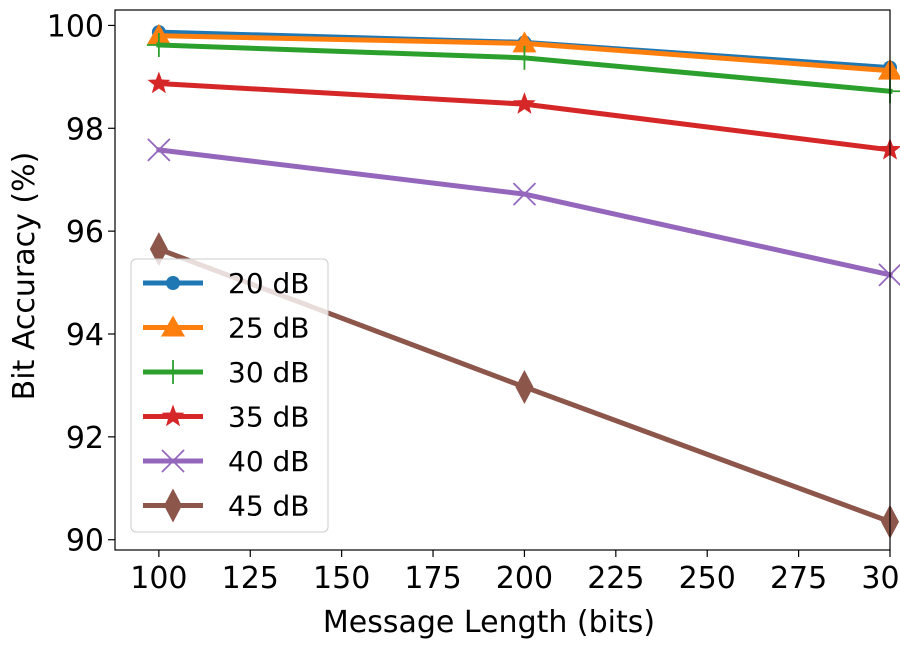 The image size is (900, 650). I want to click on y-tick-label-3: 96, so click(85, 232).